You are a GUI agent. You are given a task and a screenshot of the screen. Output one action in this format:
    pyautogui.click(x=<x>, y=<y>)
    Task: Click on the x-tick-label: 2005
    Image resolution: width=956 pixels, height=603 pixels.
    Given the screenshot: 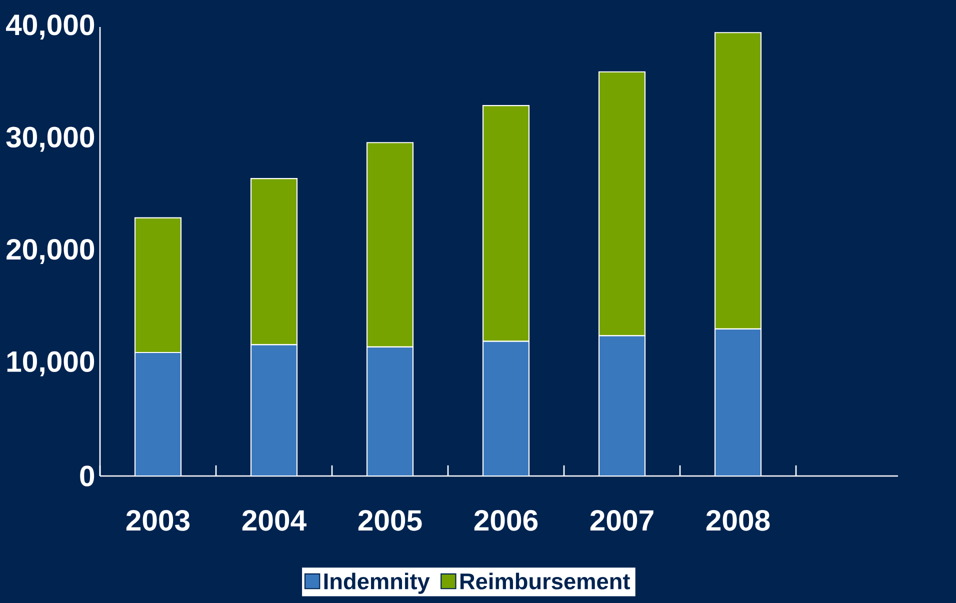 What is the action you would take?
    pyautogui.click(x=390, y=520)
    